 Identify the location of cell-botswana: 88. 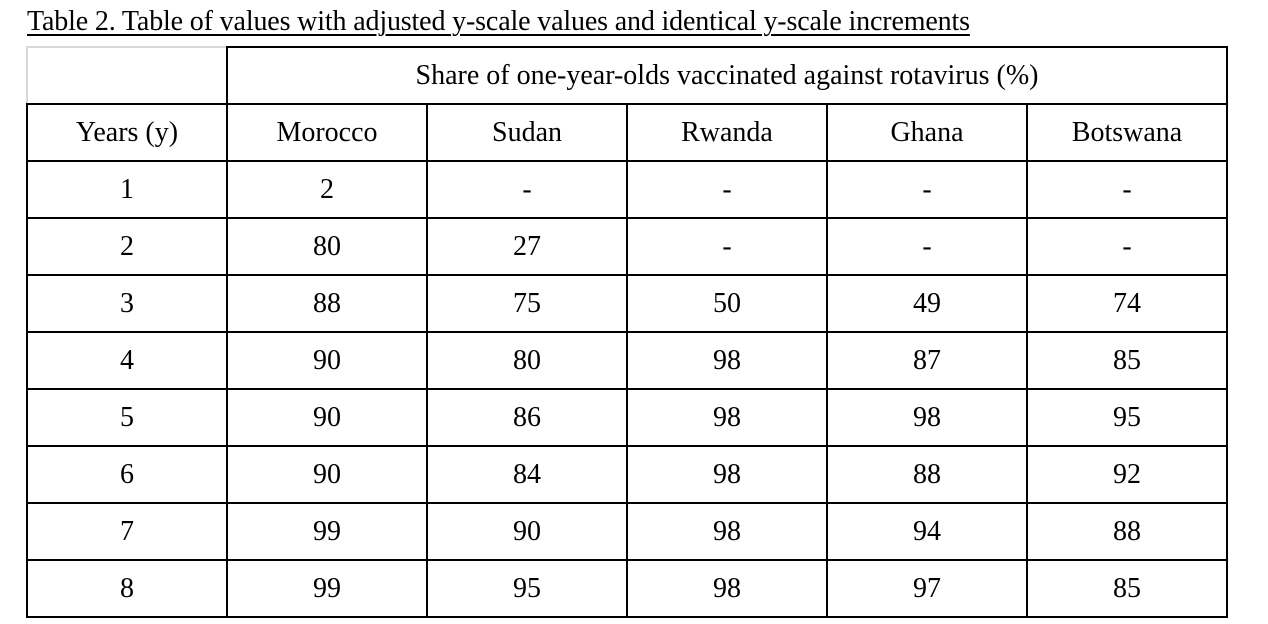
(1127, 531).